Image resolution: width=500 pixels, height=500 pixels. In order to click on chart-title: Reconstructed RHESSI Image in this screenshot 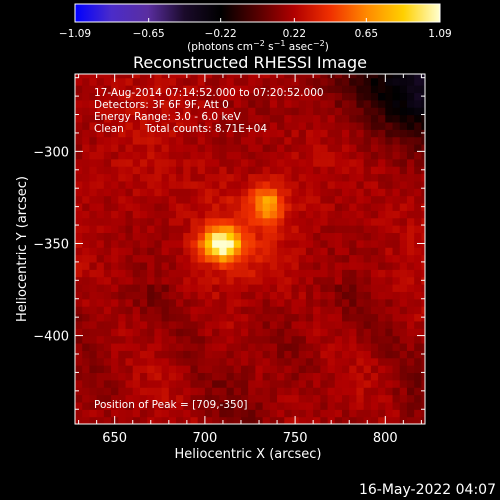, I will do `click(250, 62)`.